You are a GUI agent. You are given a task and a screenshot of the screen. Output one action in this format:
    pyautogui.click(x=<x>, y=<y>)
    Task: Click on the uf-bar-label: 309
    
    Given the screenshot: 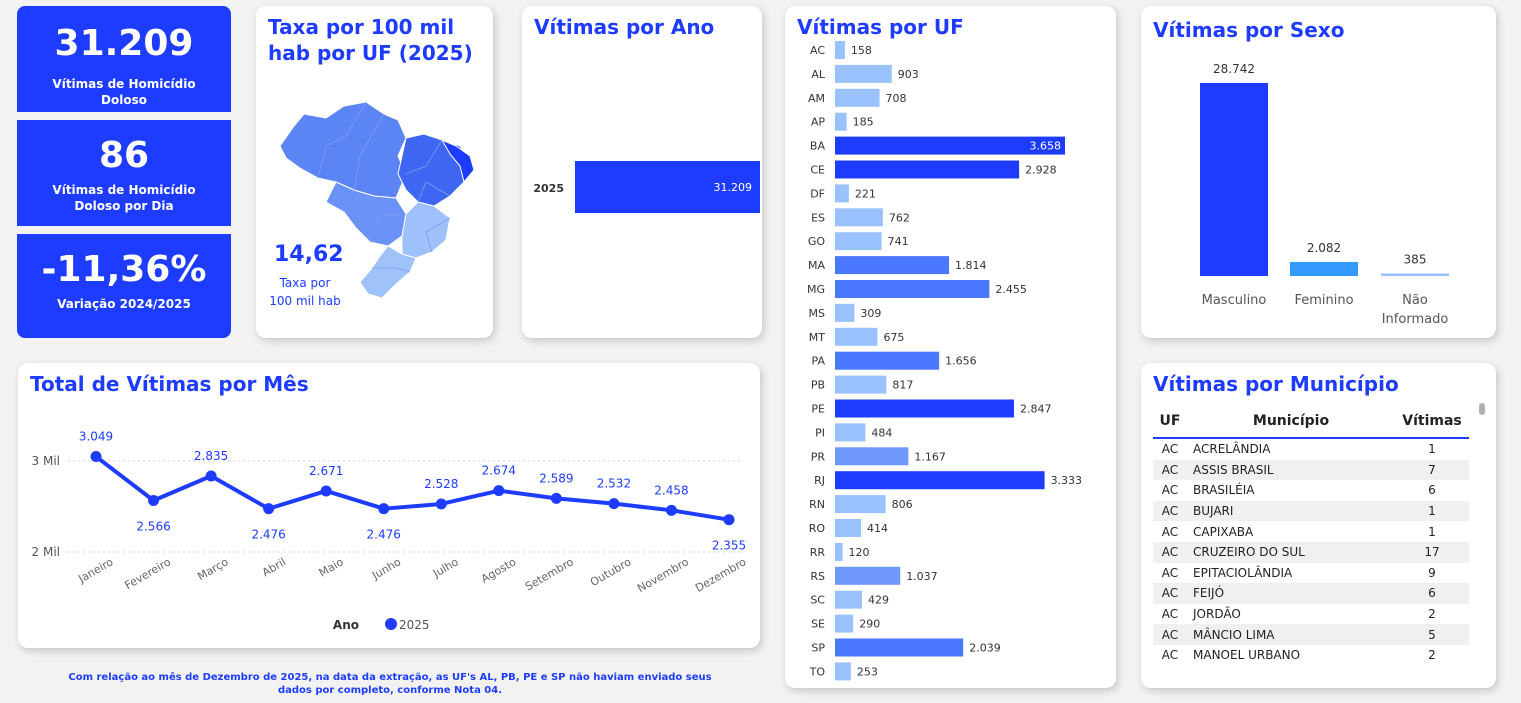 What is the action you would take?
    pyautogui.click(x=870, y=313)
    